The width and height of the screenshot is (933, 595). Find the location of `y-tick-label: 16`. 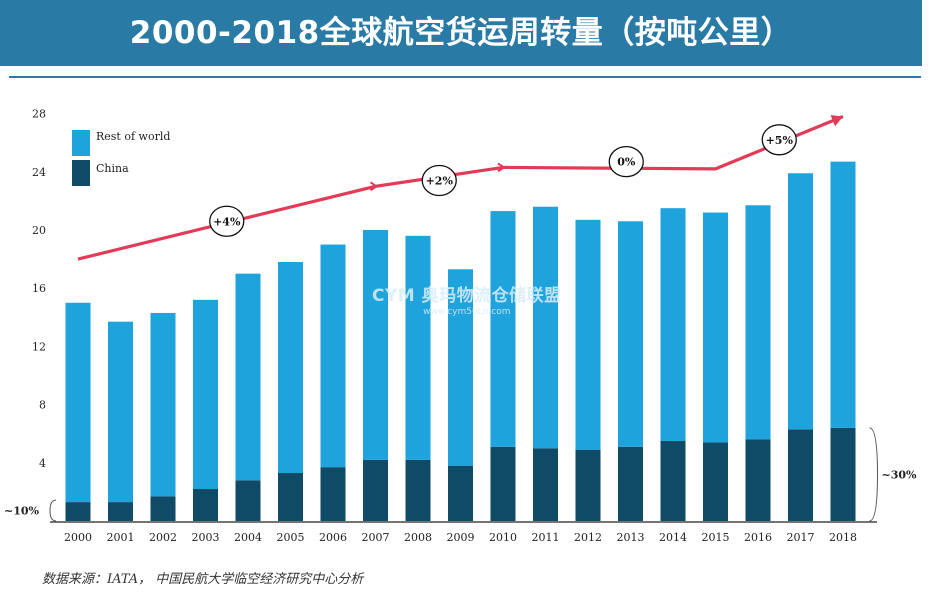

y-tick-label: 16 is located at coordinates (39, 288).